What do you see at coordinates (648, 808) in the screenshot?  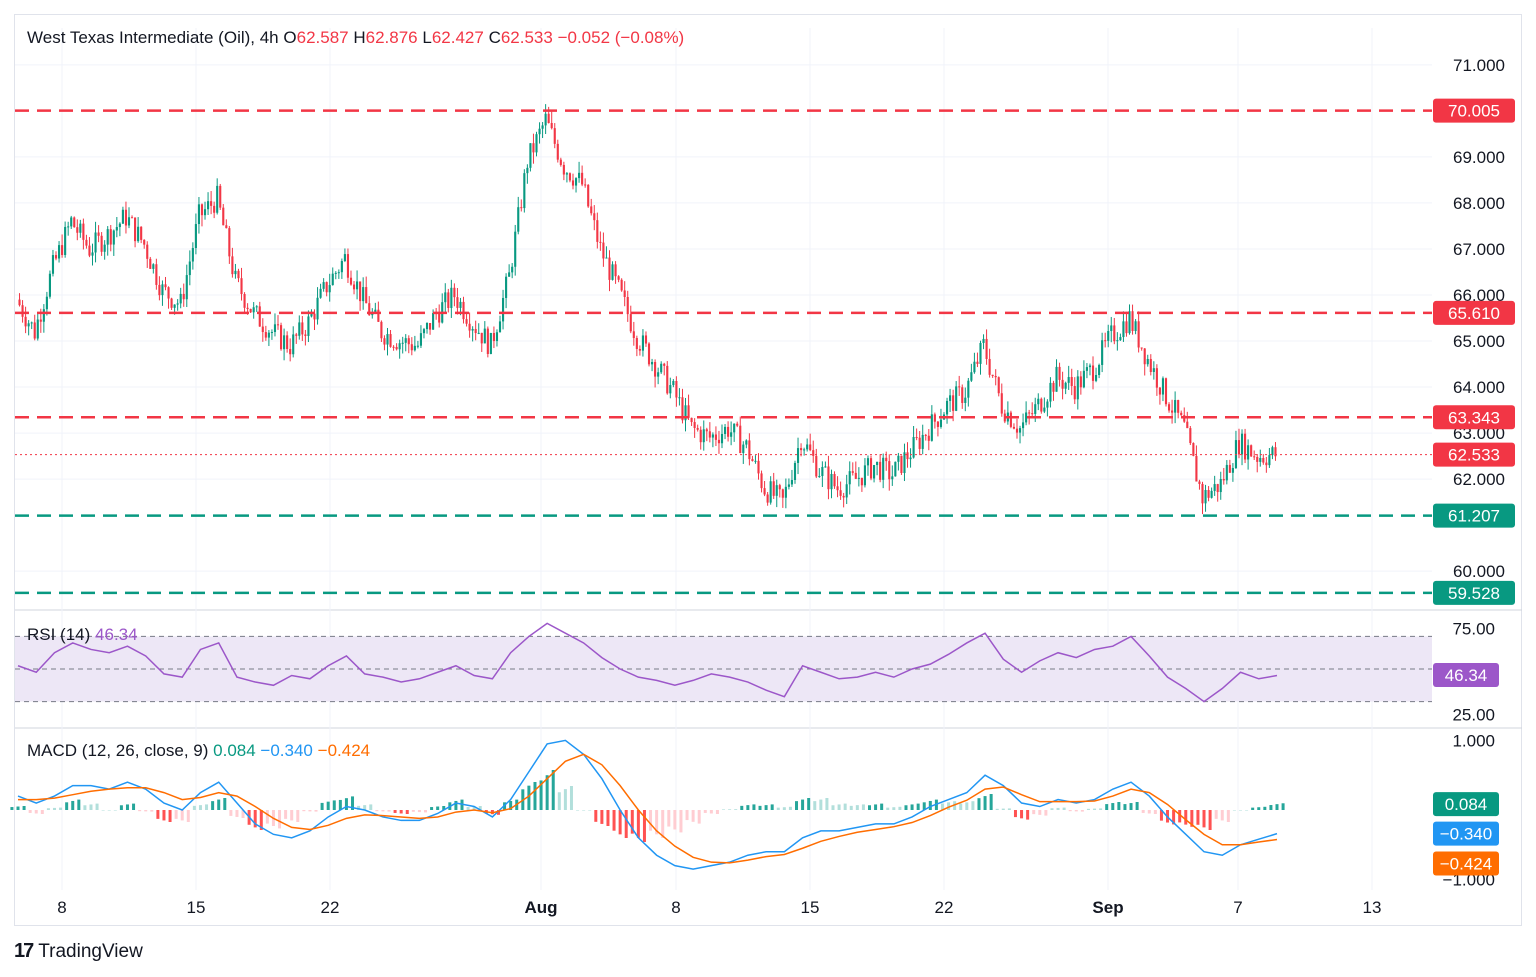 I see `macd-signal-line` at bounding box center [648, 808].